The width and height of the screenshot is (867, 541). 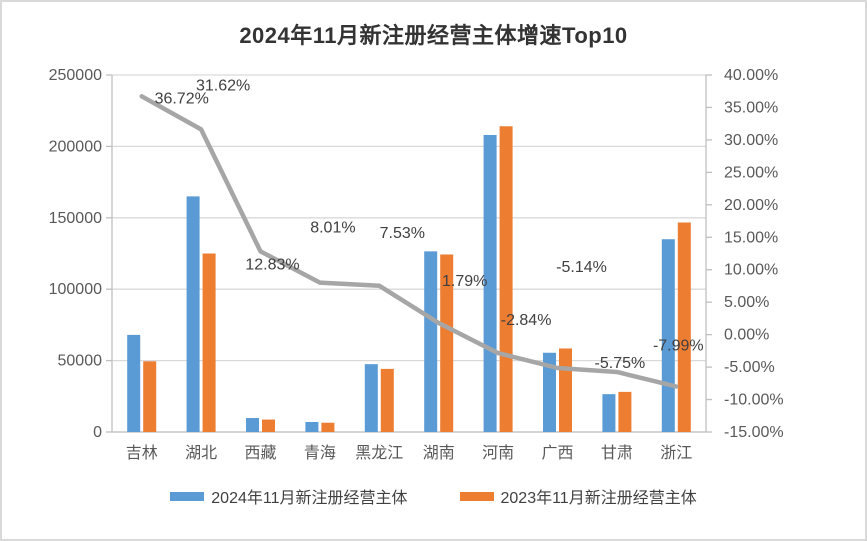 What do you see at coordinates (379, 453) in the screenshot?
I see `category-label: 黑龙江` at bounding box center [379, 453].